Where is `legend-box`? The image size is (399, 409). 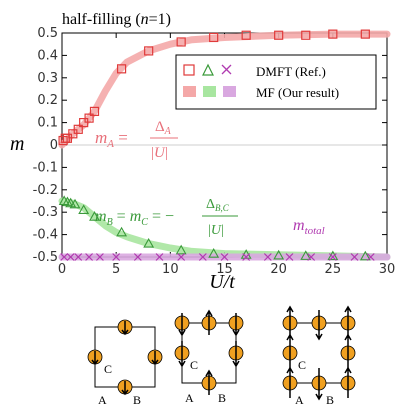 legend-box is located at coordinates (276, 82).